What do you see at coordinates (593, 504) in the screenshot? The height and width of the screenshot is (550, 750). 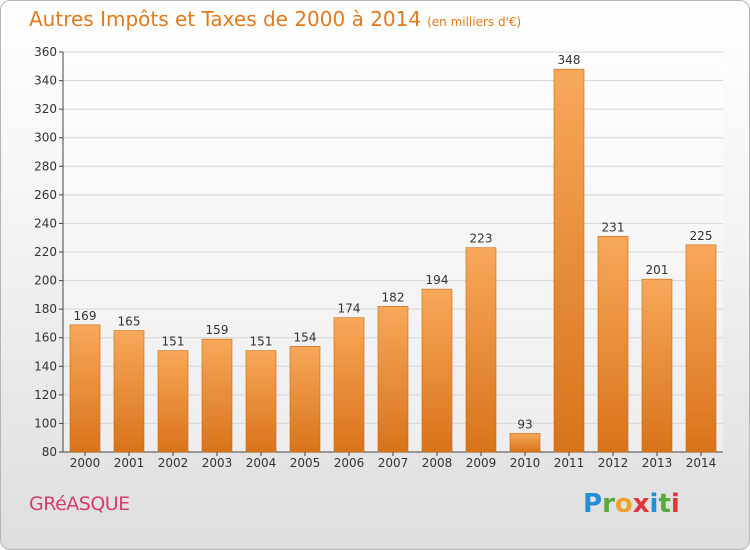 I see `logo-letter: P` at bounding box center [593, 504].